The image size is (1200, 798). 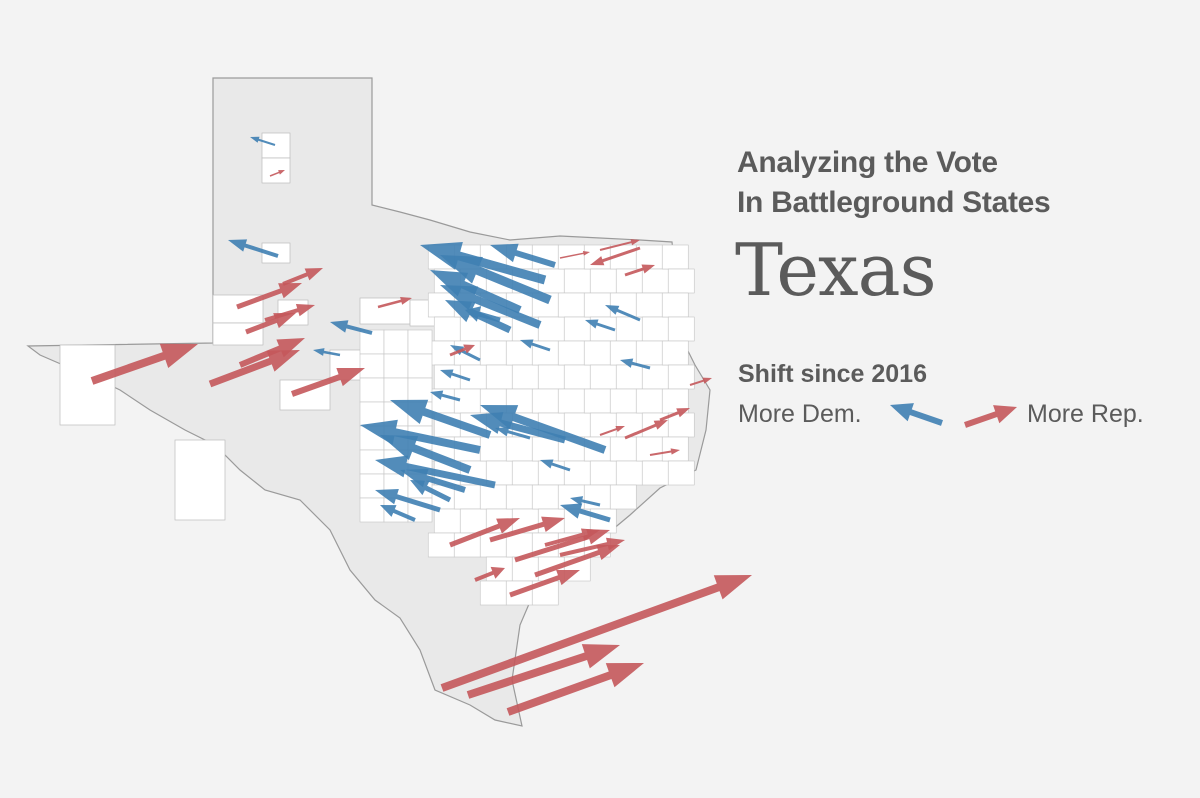 What do you see at coordinates (1085, 414) in the screenshot?
I see `legend-rep-label: More Rep.` at bounding box center [1085, 414].